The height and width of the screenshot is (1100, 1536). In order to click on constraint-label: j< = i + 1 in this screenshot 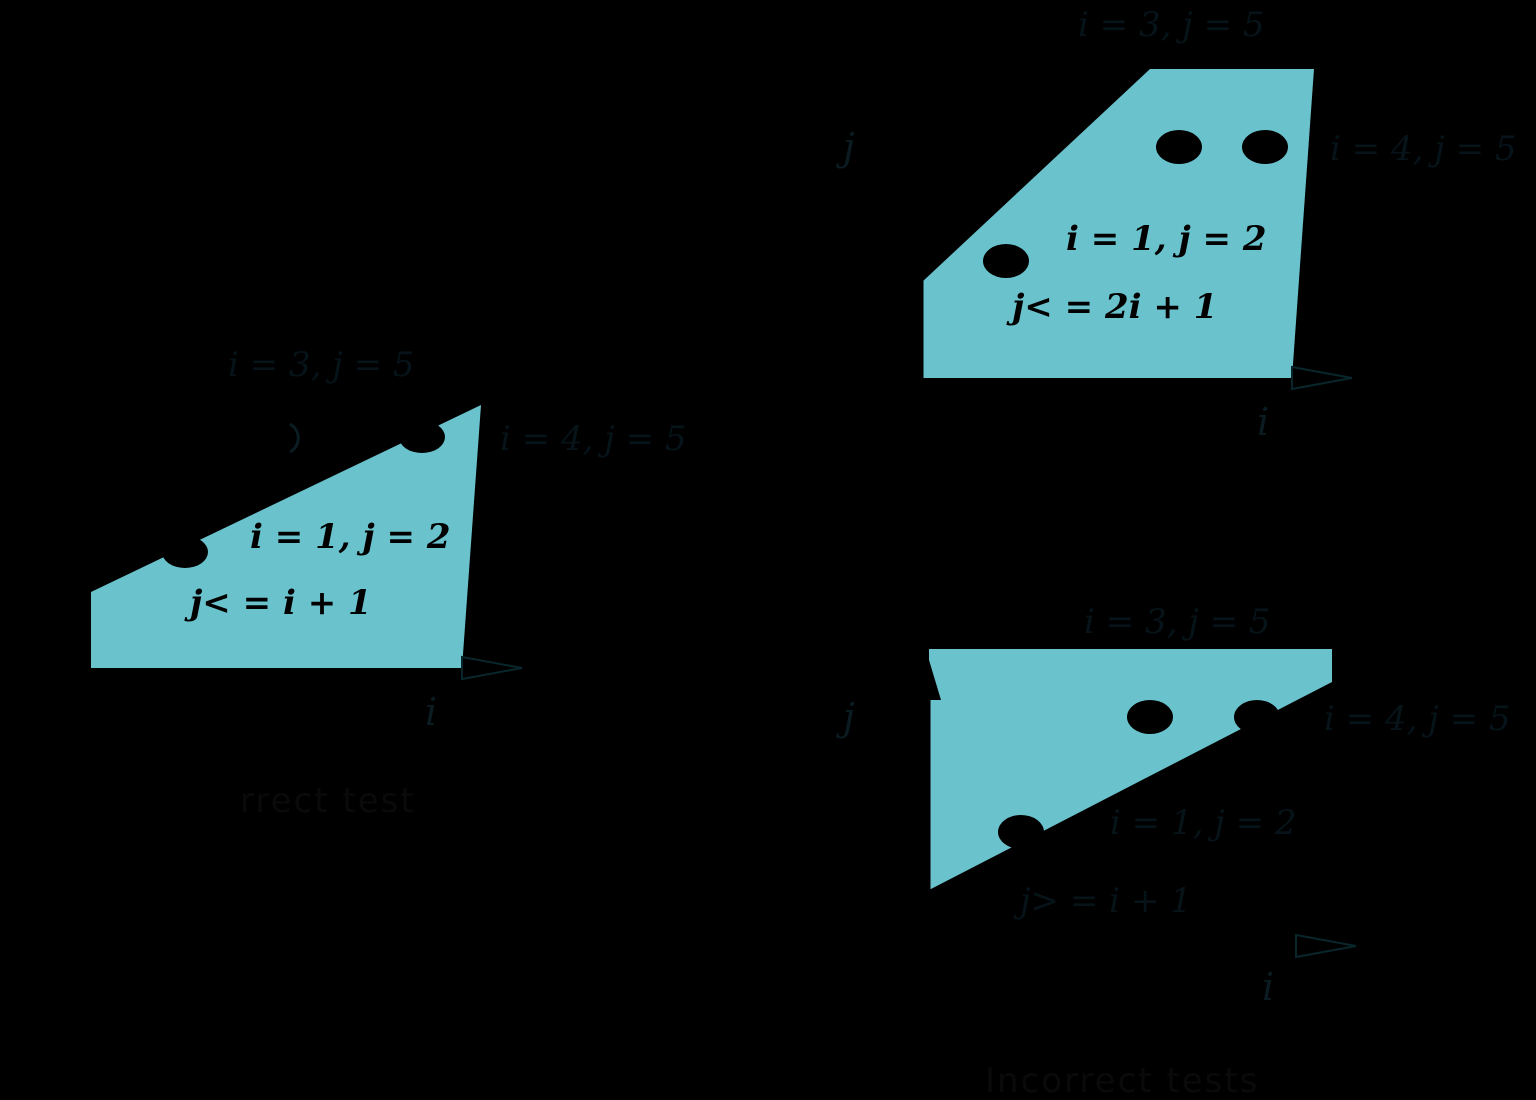, I will do `click(278, 603)`.